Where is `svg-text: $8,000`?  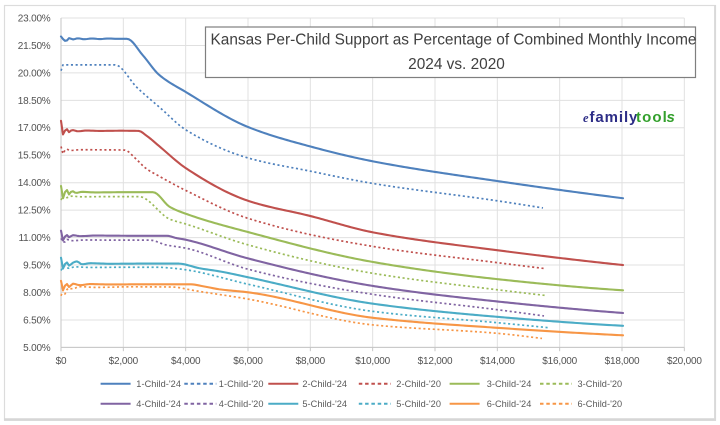
svg-text: $8,000 is located at coordinates (311, 361).